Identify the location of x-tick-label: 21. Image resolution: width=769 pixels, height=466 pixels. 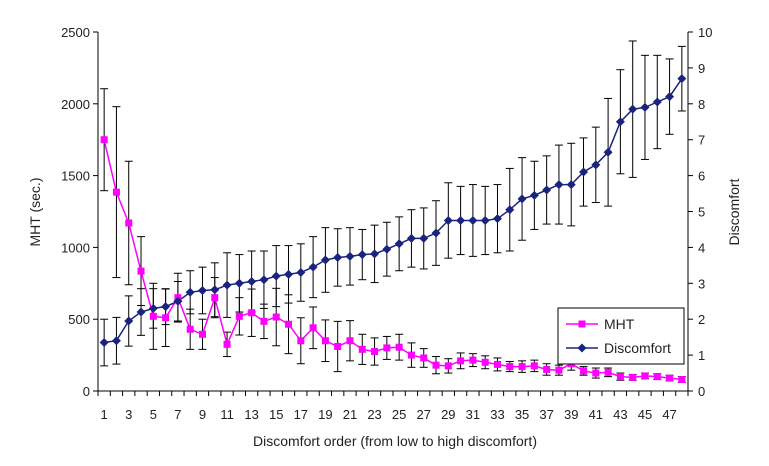
(350, 414).